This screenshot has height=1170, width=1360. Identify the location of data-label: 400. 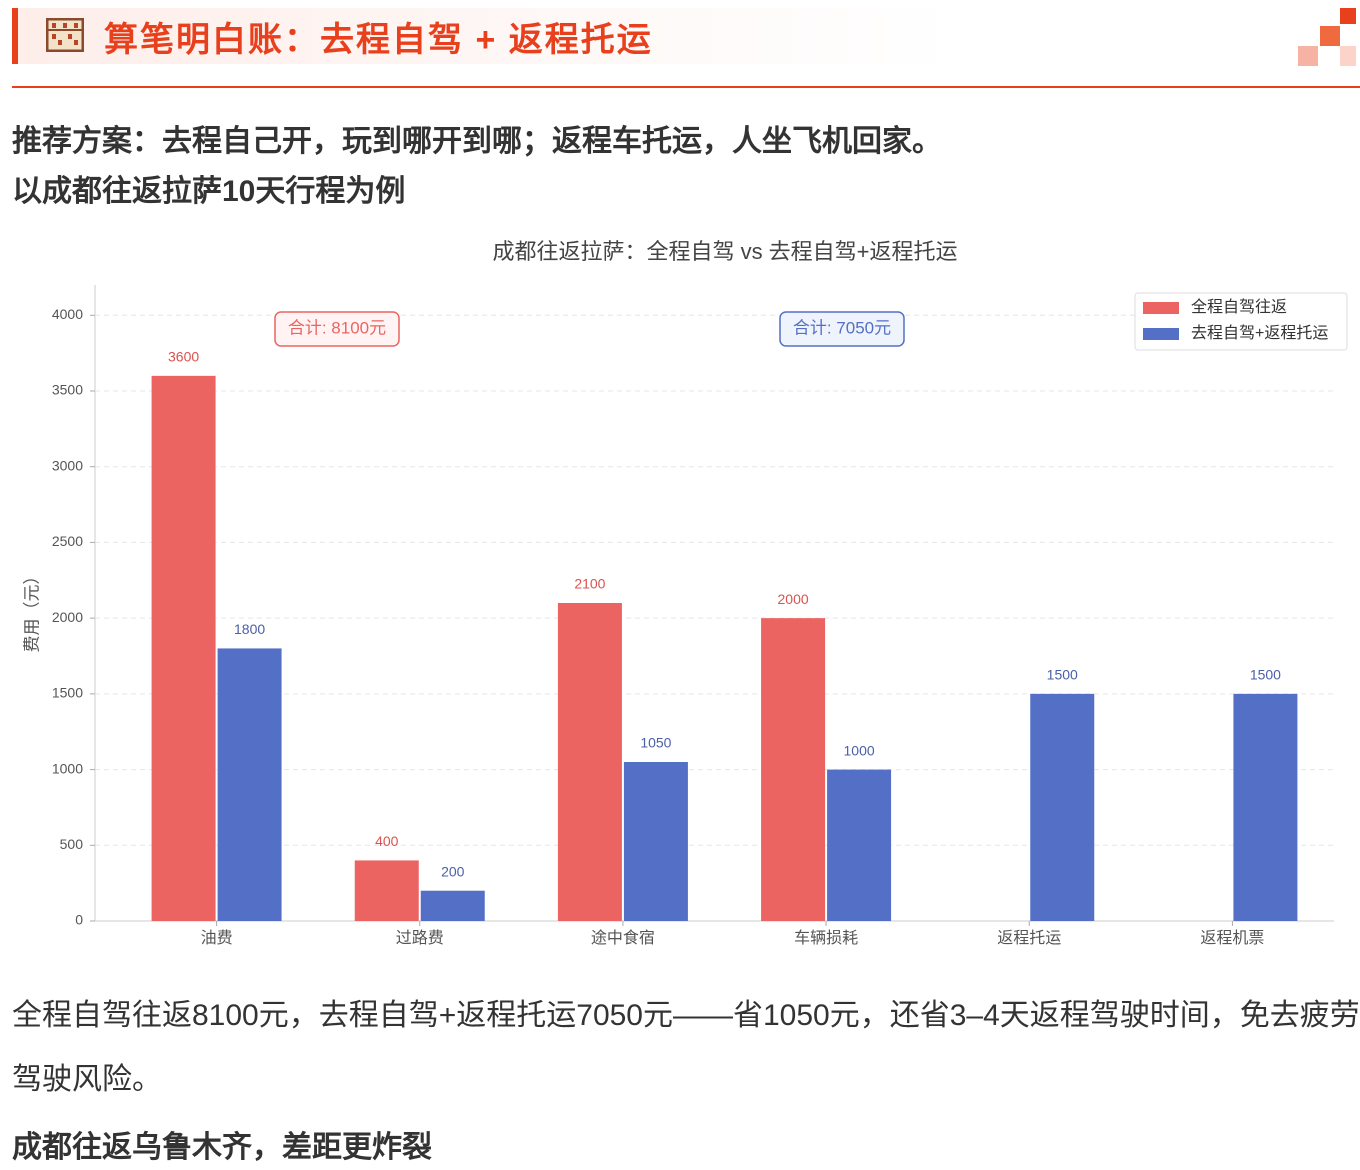
(387, 841).